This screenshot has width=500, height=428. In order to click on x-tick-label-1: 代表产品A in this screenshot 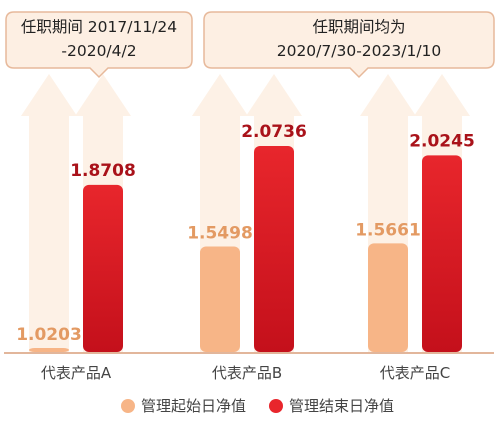, I will do `click(76, 373)`.